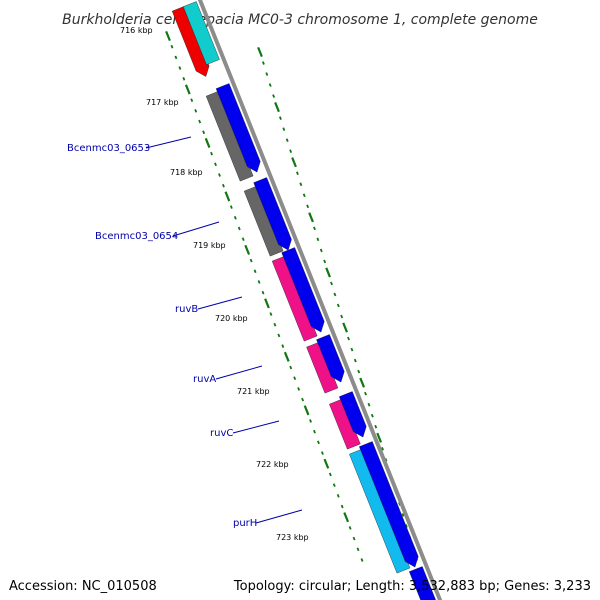 The height and width of the screenshot is (600, 600). Describe the element at coordinates (136, 30) in the screenshot. I see `kbp-label: 716 kbp` at that location.